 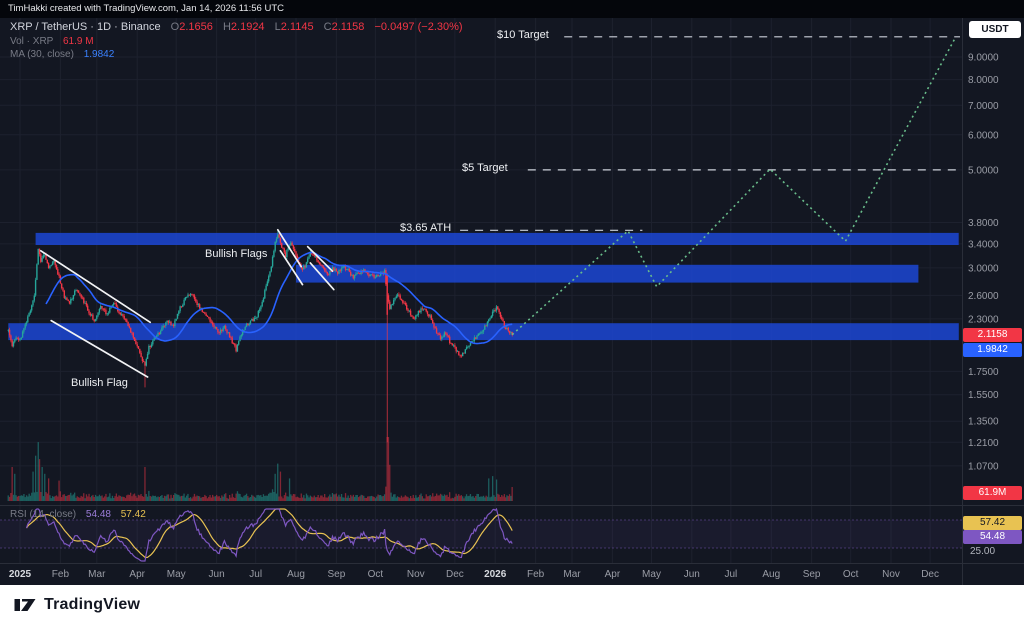 I want to click on ma-label: MA (30, close), so click(x=42, y=54).